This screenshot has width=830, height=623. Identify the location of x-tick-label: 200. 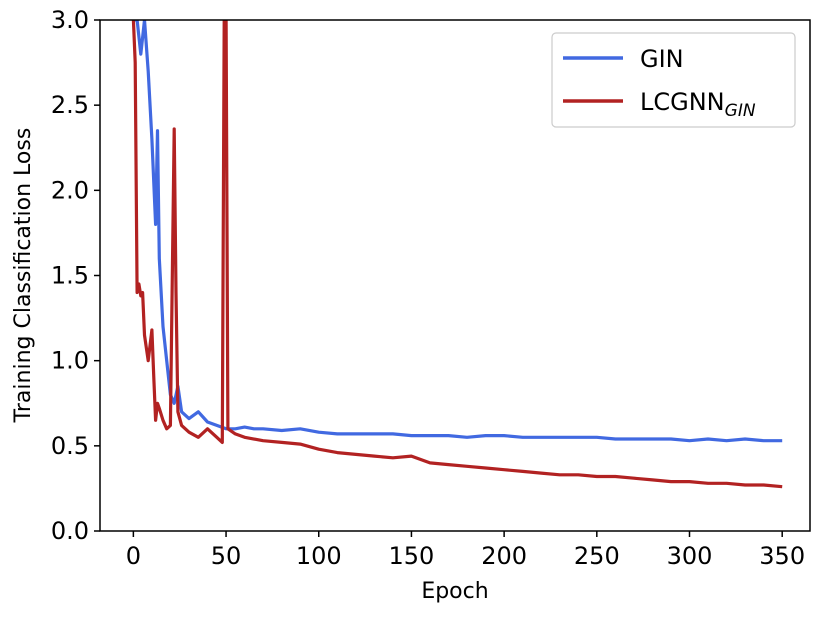
(504, 556).